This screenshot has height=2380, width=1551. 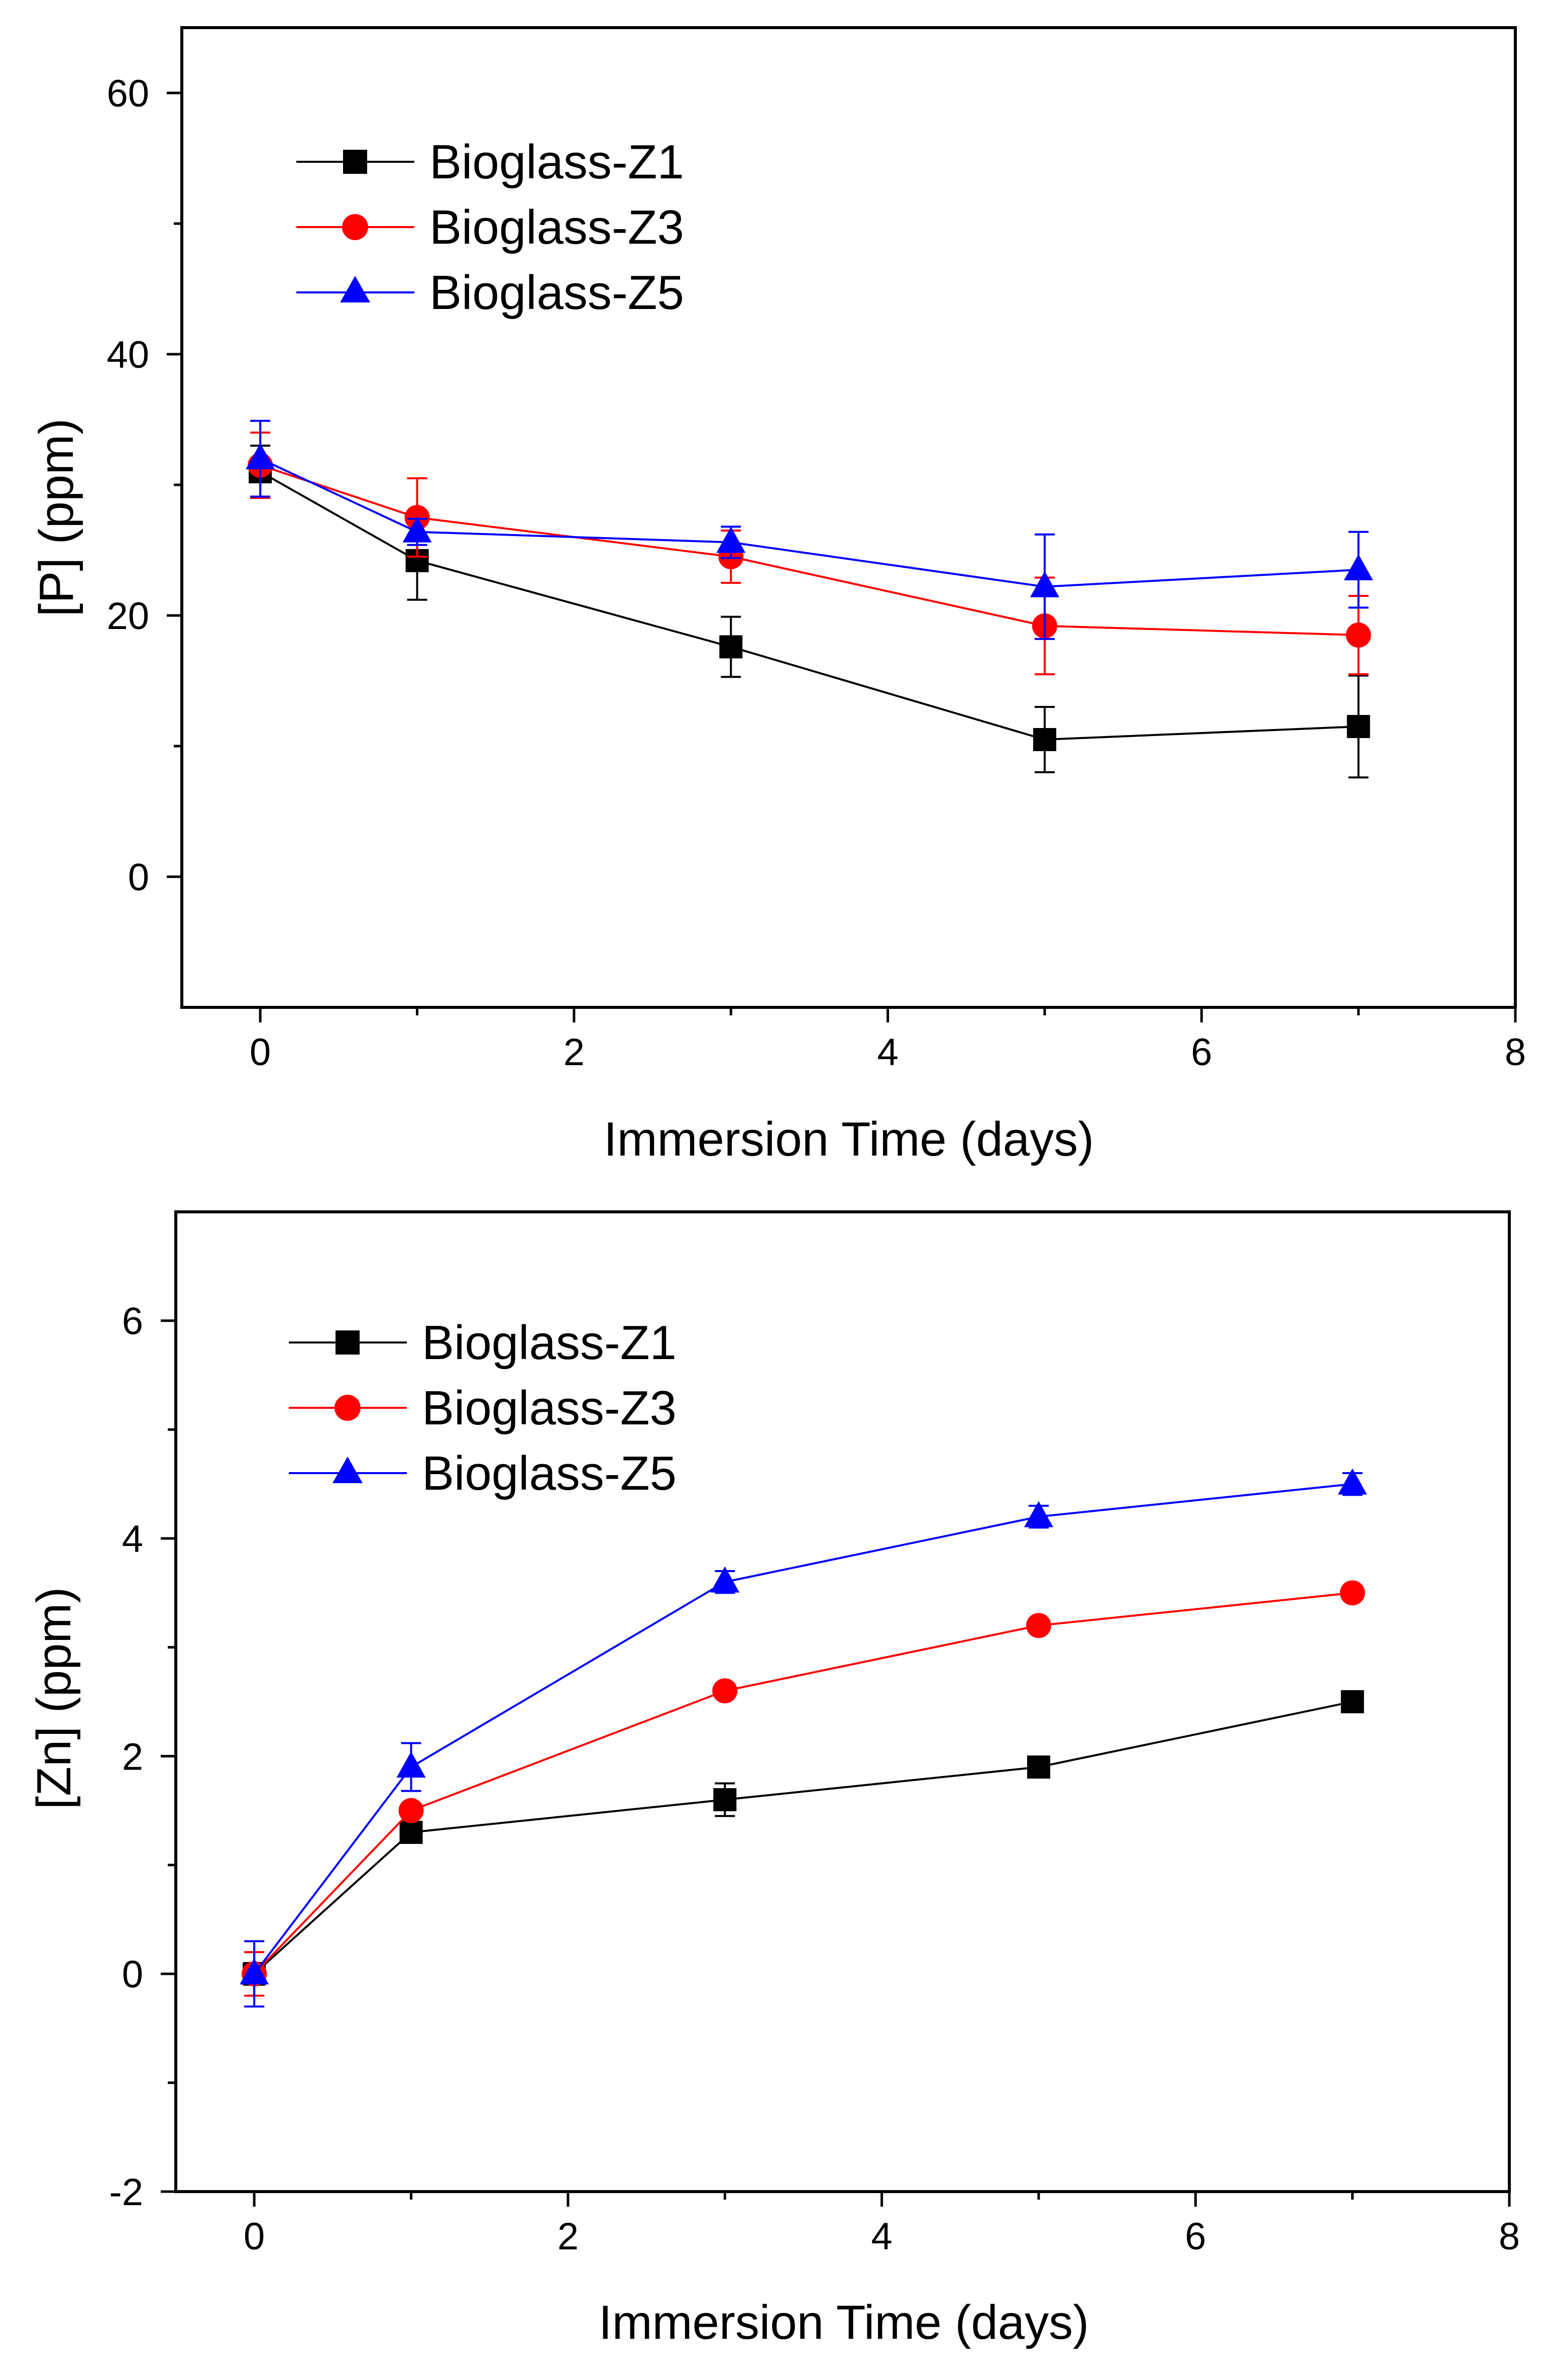 What do you see at coordinates (132, 1756) in the screenshot?
I see `y-tick-label: 2` at bounding box center [132, 1756].